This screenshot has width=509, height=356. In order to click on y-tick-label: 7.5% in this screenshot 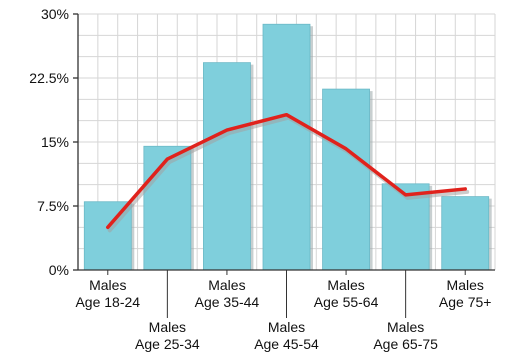, I will do `click(53, 206)`.